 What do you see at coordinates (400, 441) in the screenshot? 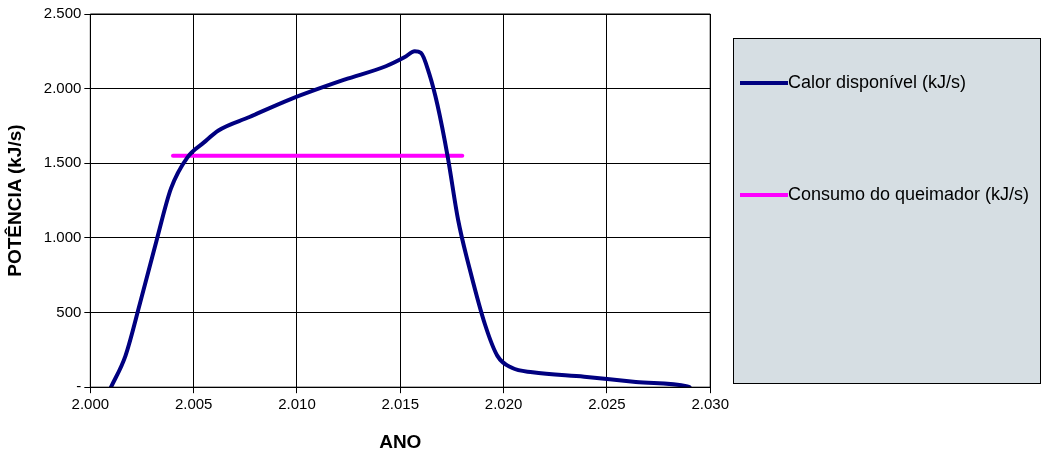
I see `x-axis-title: ANO` at bounding box center [400, 441].